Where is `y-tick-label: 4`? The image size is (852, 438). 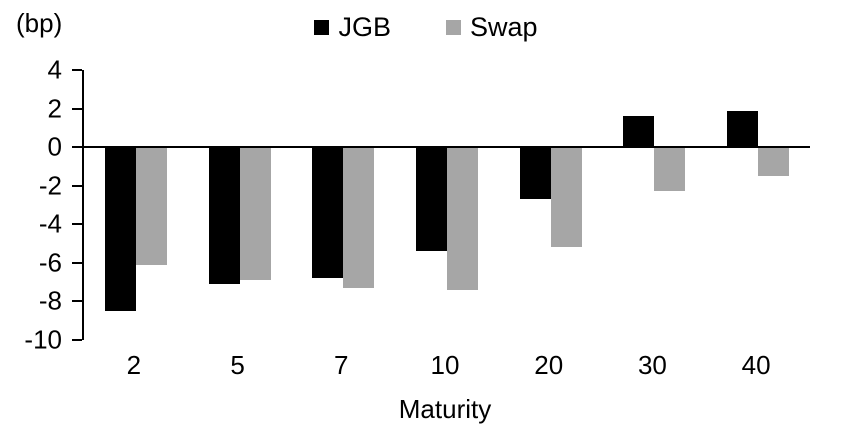
y-tick-label: 4 is located at coordinates (54, 69).